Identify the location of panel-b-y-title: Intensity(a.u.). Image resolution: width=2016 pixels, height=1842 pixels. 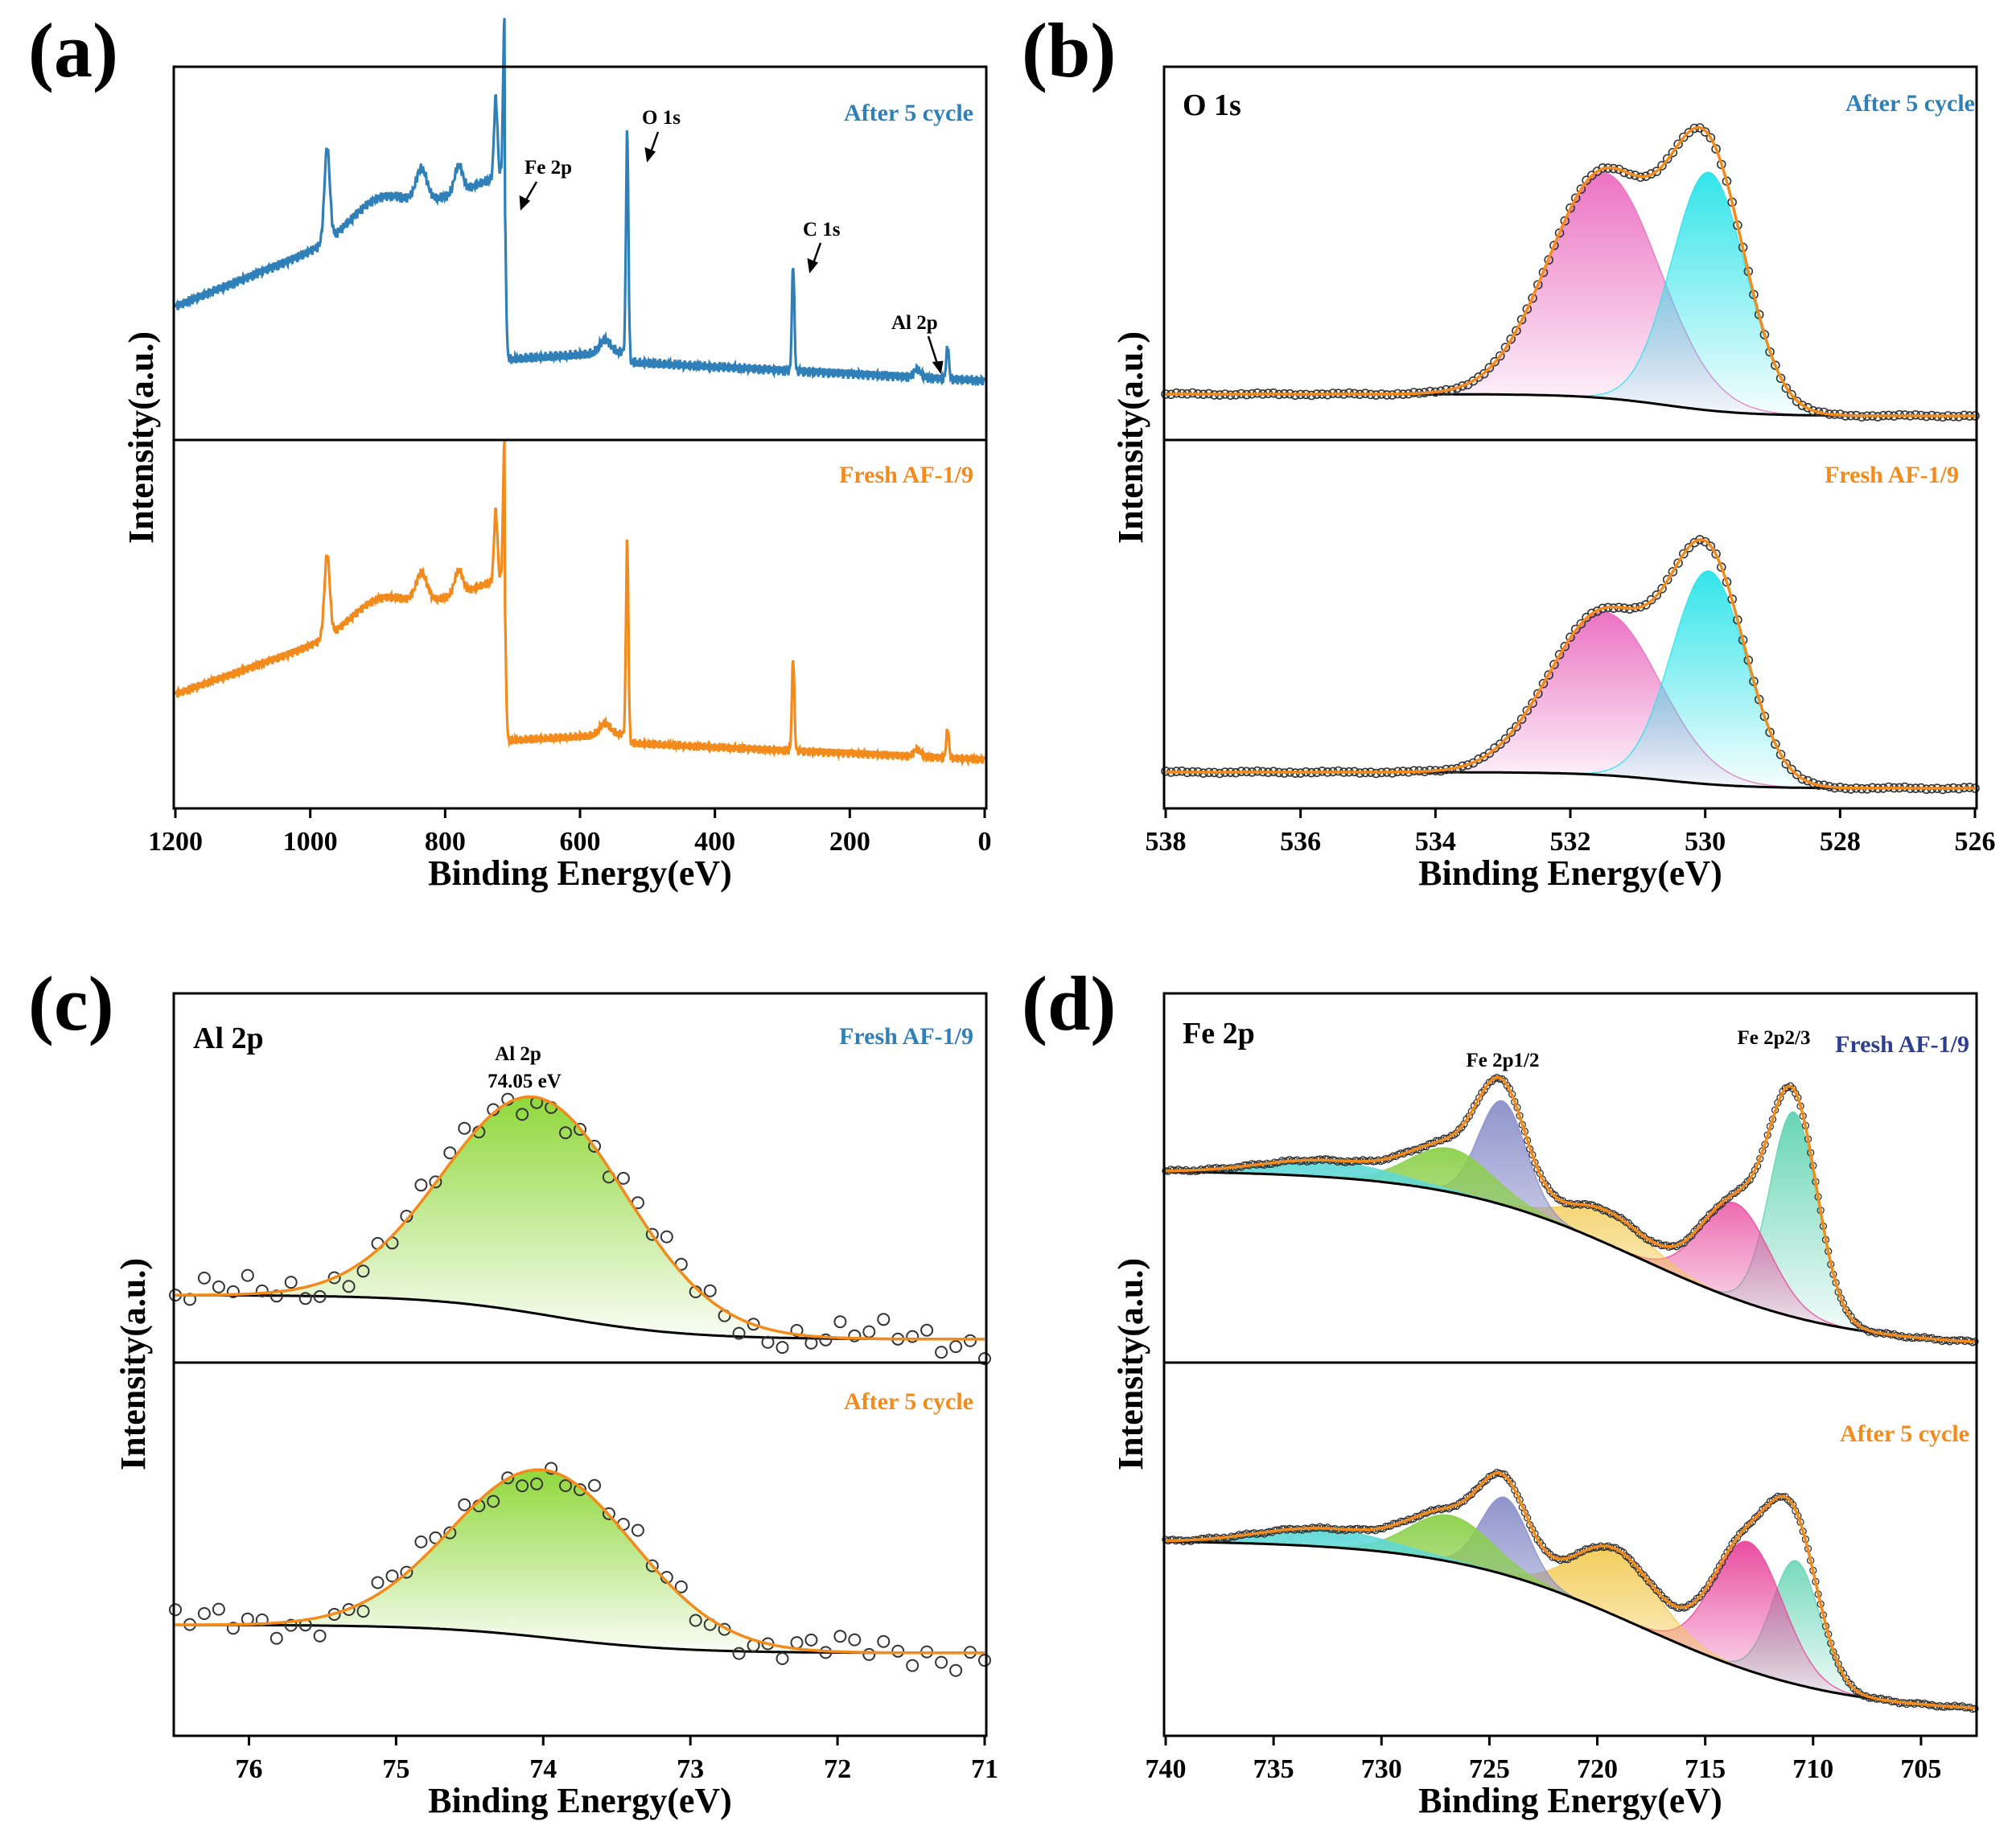
(1131, 438).